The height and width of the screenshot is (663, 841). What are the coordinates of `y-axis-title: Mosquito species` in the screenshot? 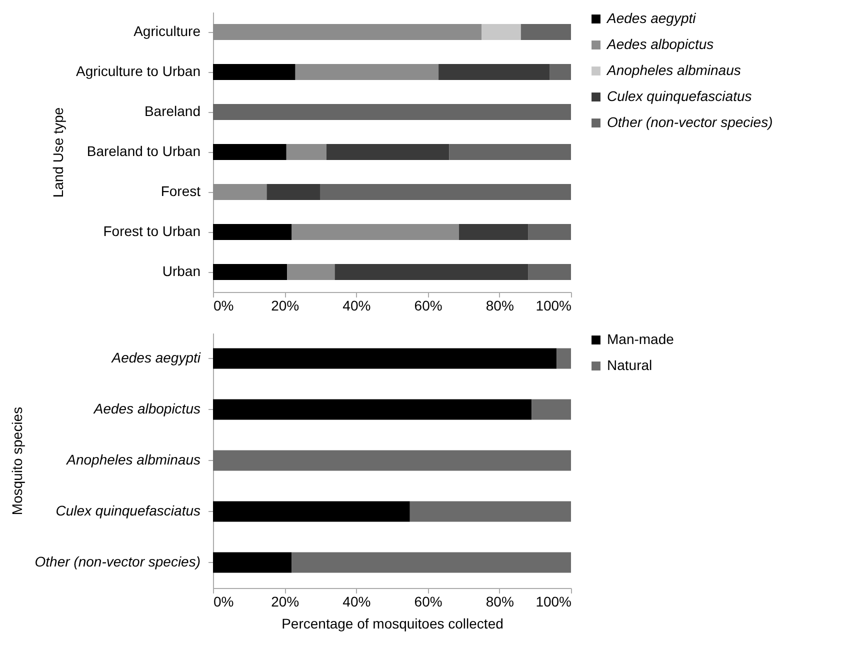 It's located at (16, 461).